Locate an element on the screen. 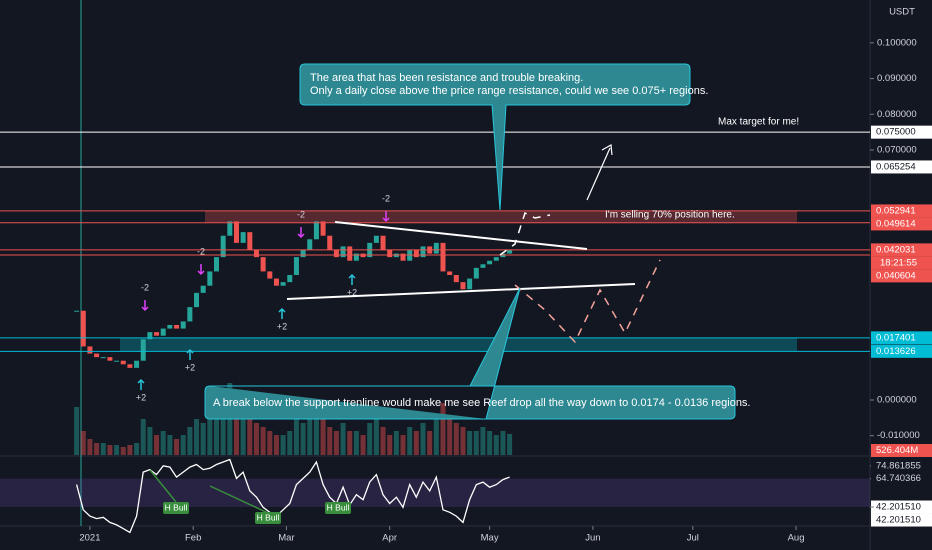 The height and width of the screenshot is (550, 932). resistance-trendline is located at coordinates (461, 235).